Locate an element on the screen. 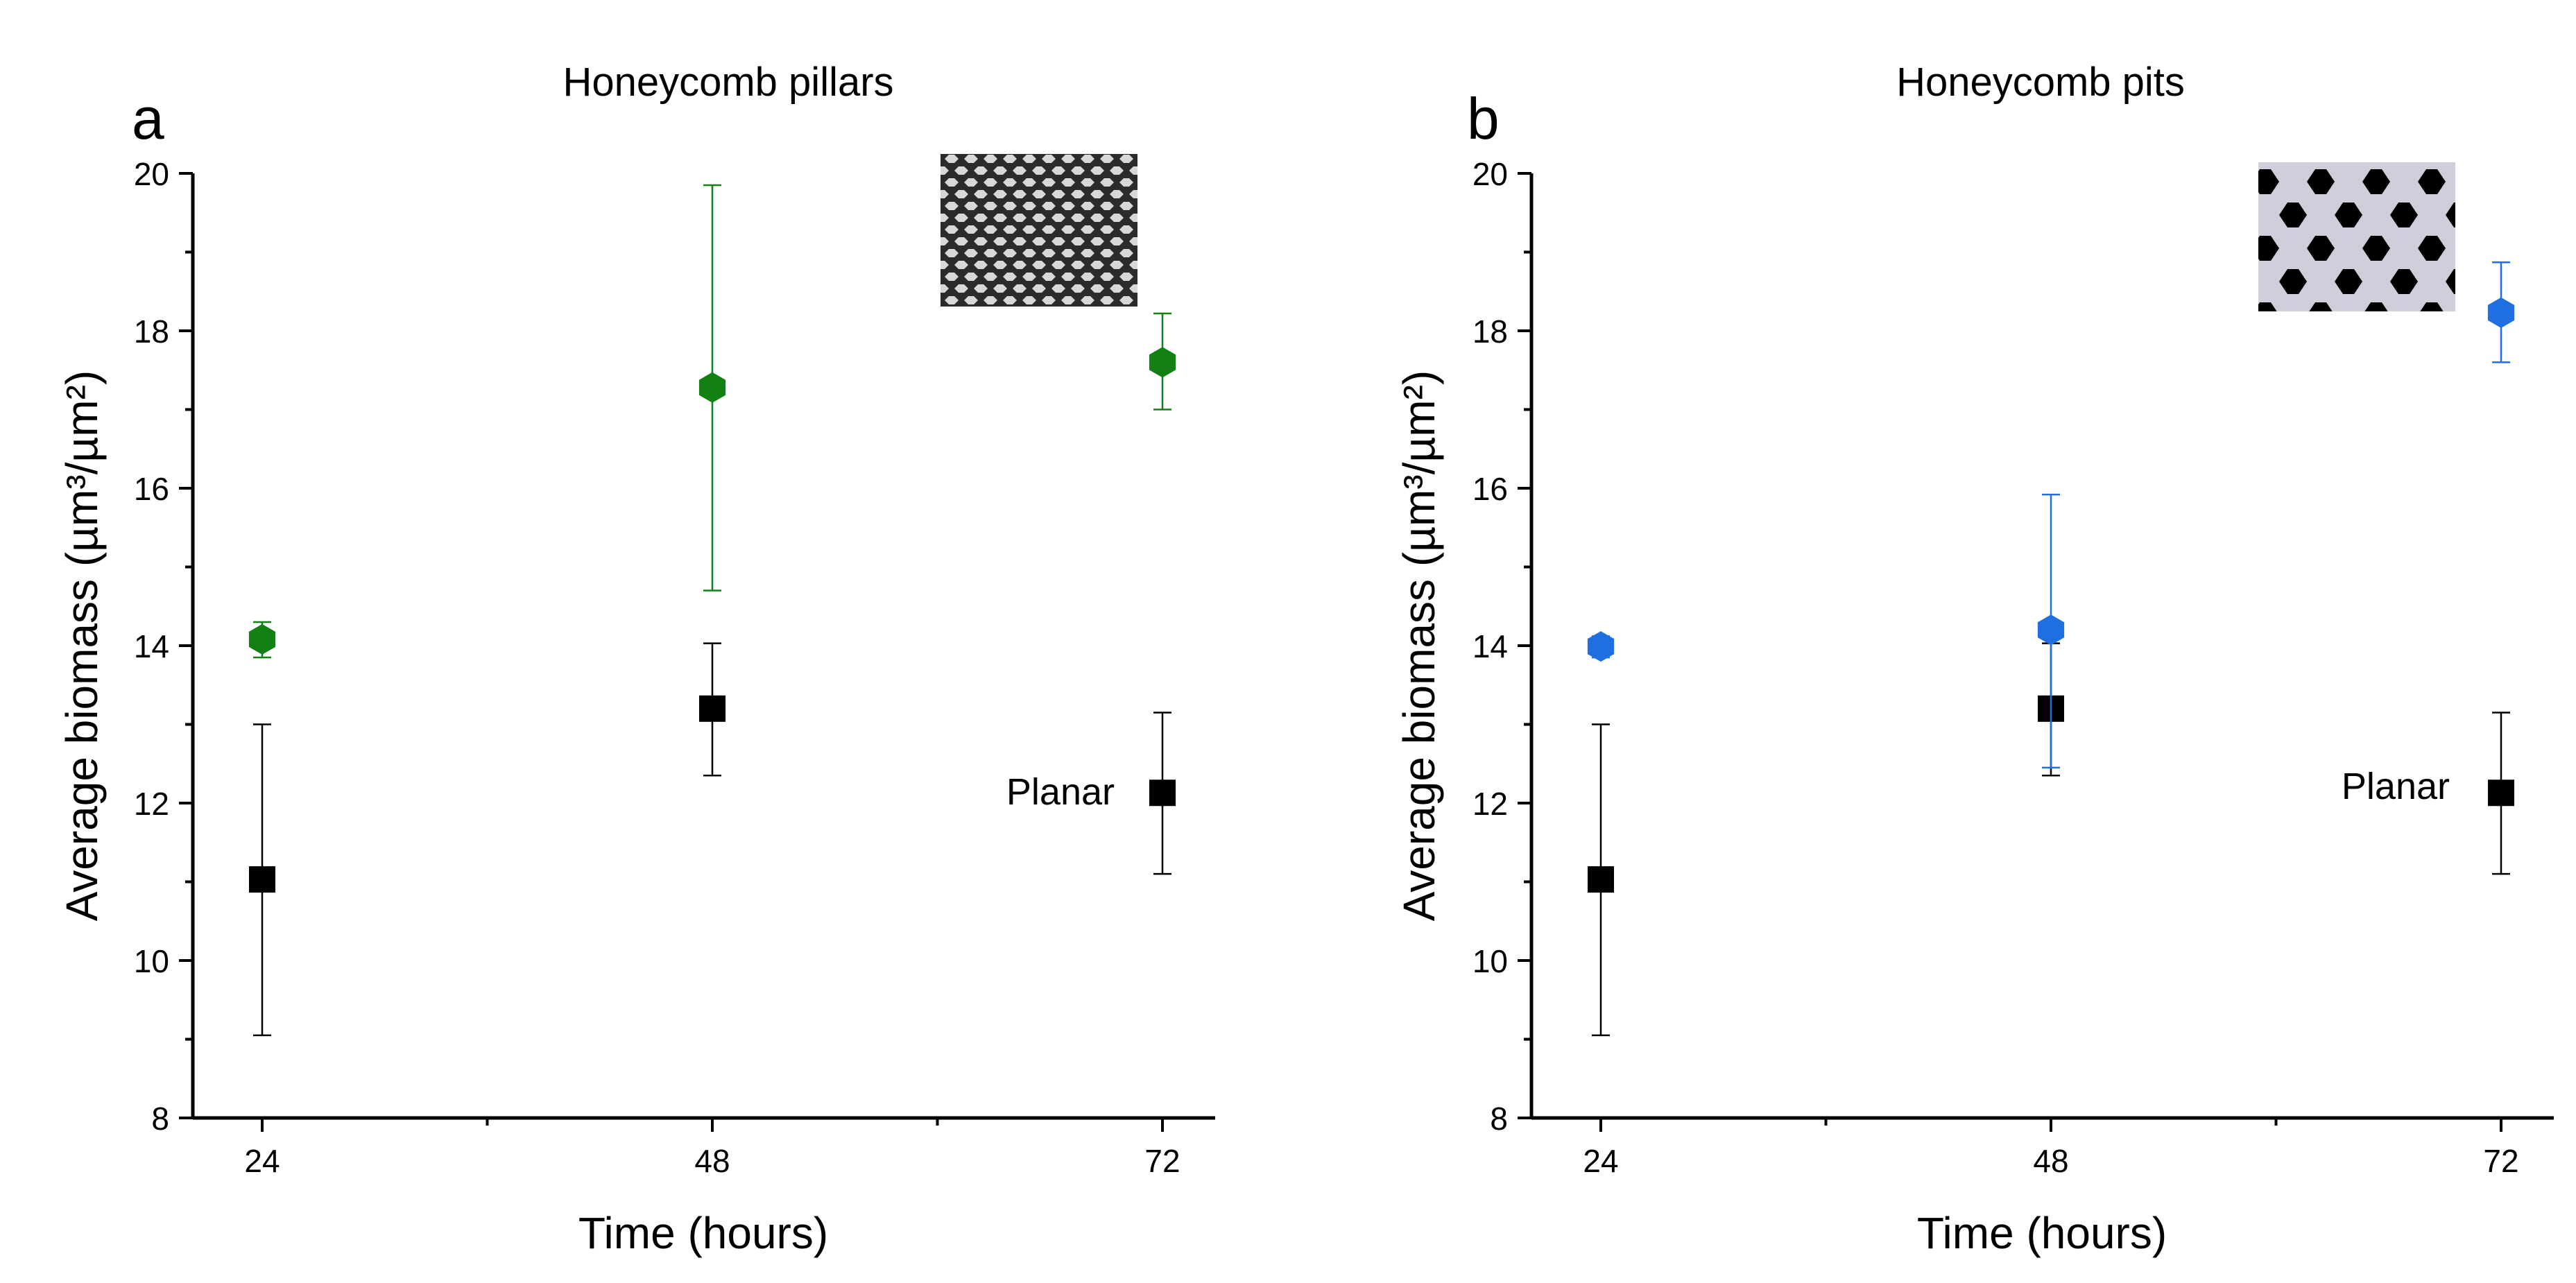 This screenshot has width=2576, height=1283. panel-a-y-axis-label: Average biomass (µm³/µm²) is located at coordinates (82, 646).